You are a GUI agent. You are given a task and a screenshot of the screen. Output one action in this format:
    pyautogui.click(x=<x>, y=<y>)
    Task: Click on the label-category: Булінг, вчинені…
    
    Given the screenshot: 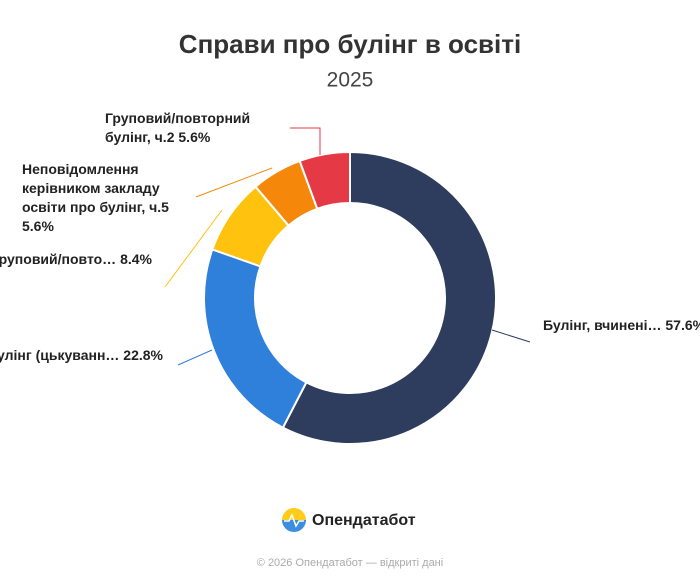 What is the action you would take?
    pyautogui.click(x=602, y=325)
    